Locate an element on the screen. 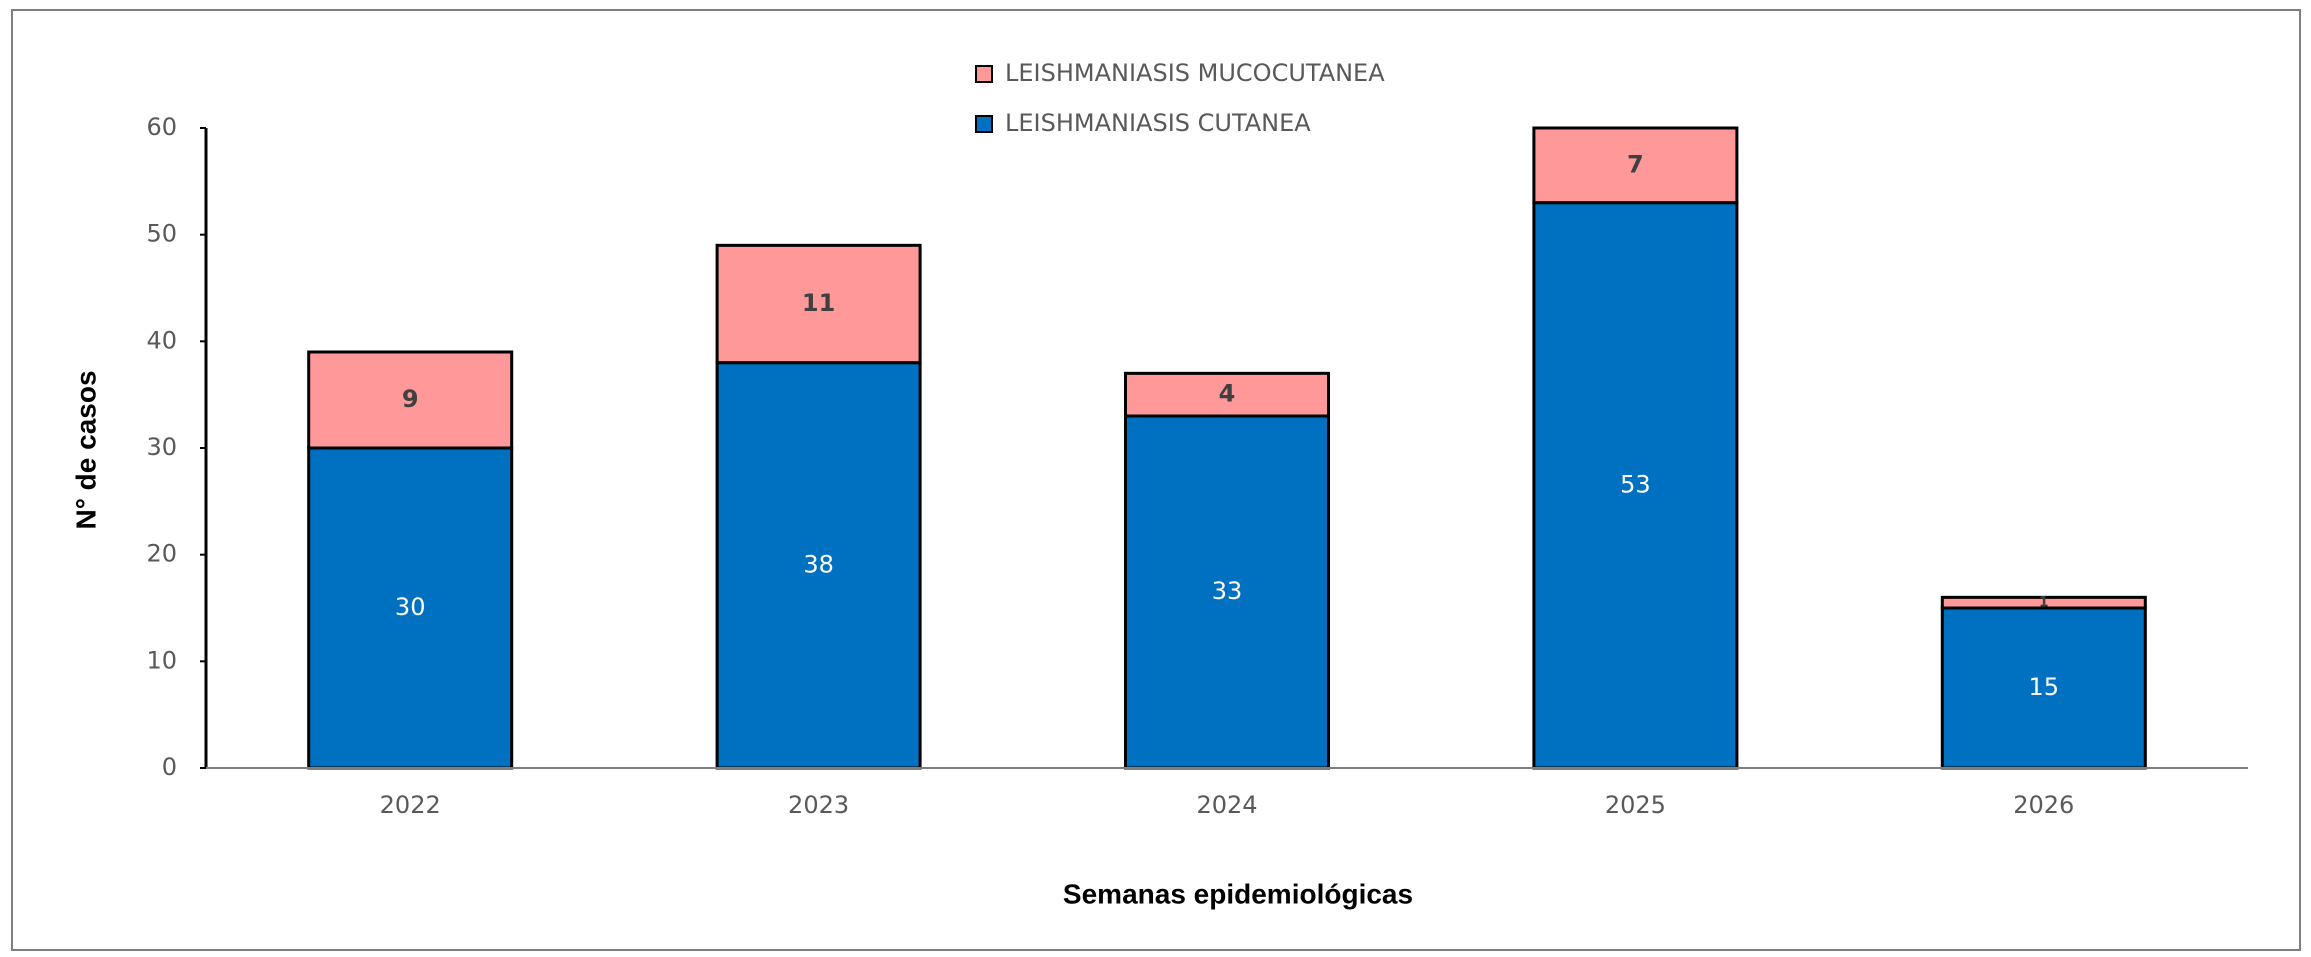 The image size is (2311, 957). y-axis-title: N° de casos is located at coordinates (85, 449).